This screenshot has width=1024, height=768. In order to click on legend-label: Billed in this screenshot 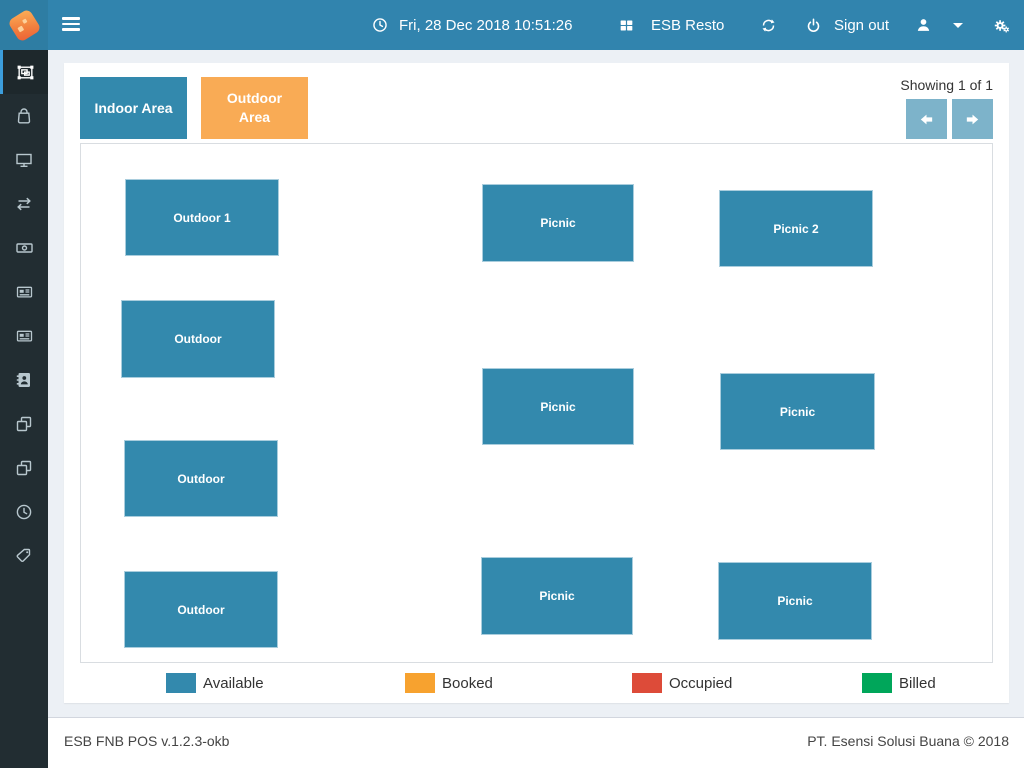, I will do `click(917, 683)`.